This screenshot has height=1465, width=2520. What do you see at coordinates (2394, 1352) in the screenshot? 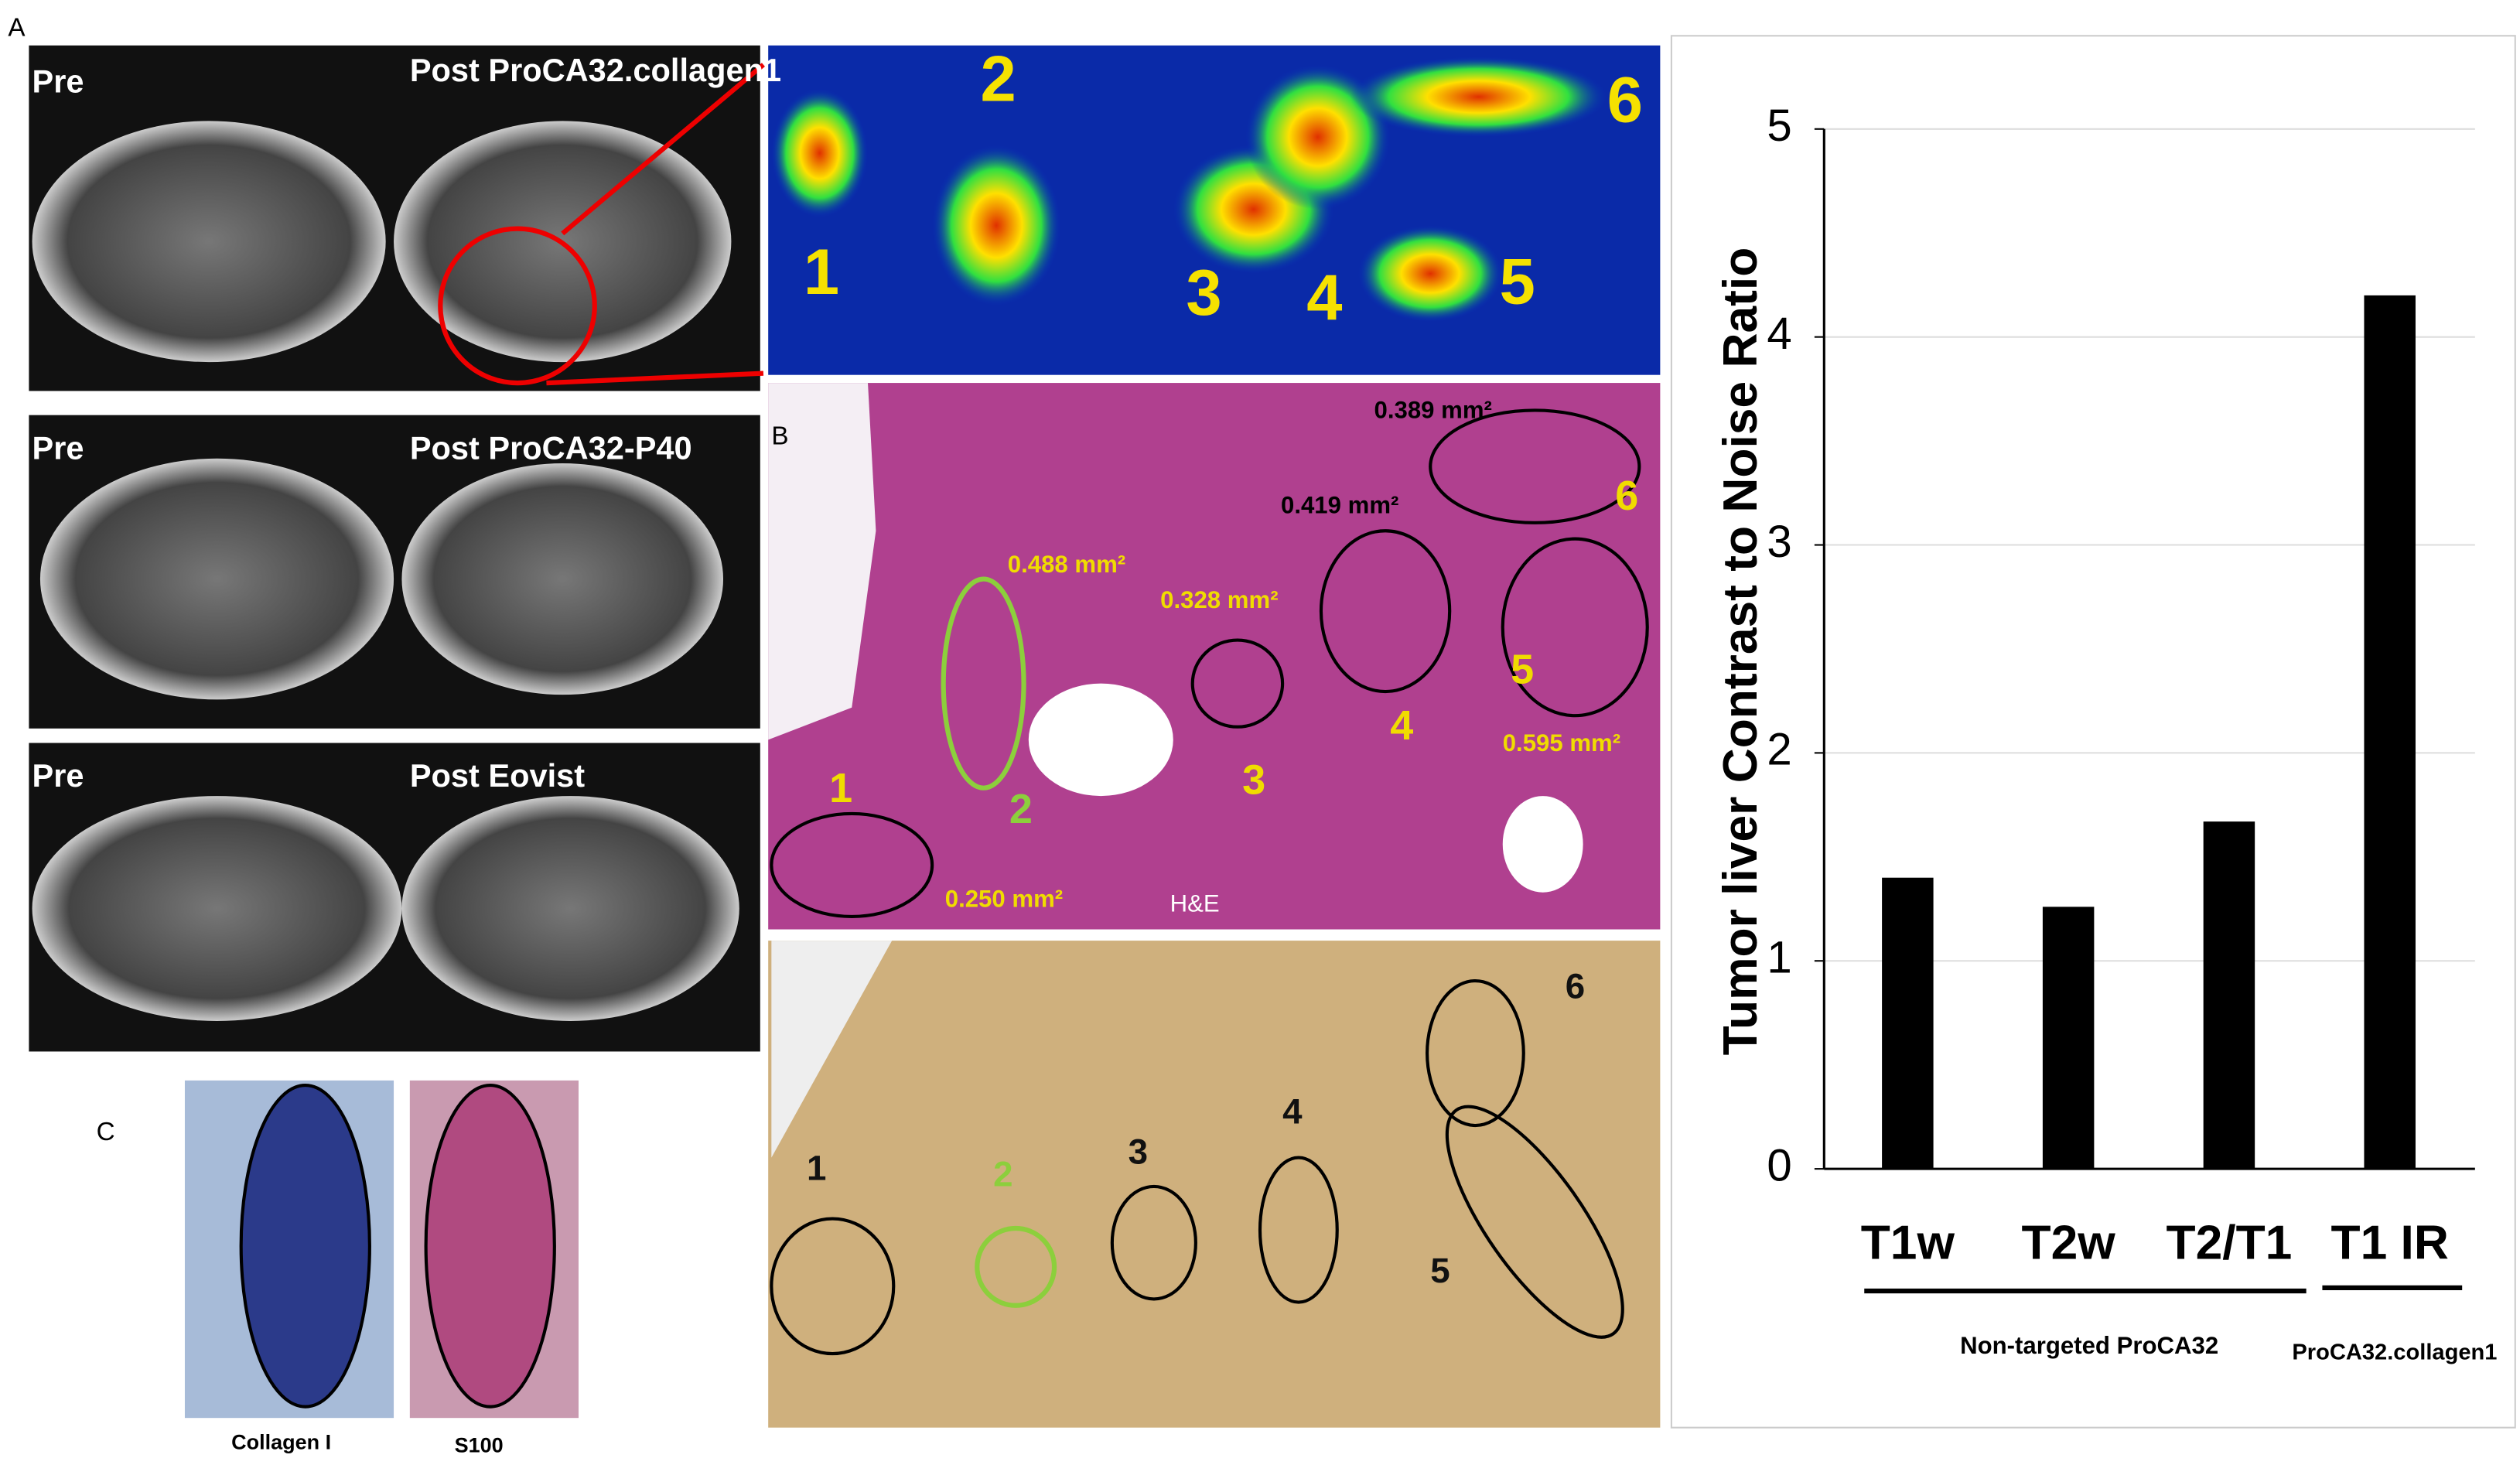
I see `group-label: ProCA32.collagen1` at bounding box center [2394, 1352].